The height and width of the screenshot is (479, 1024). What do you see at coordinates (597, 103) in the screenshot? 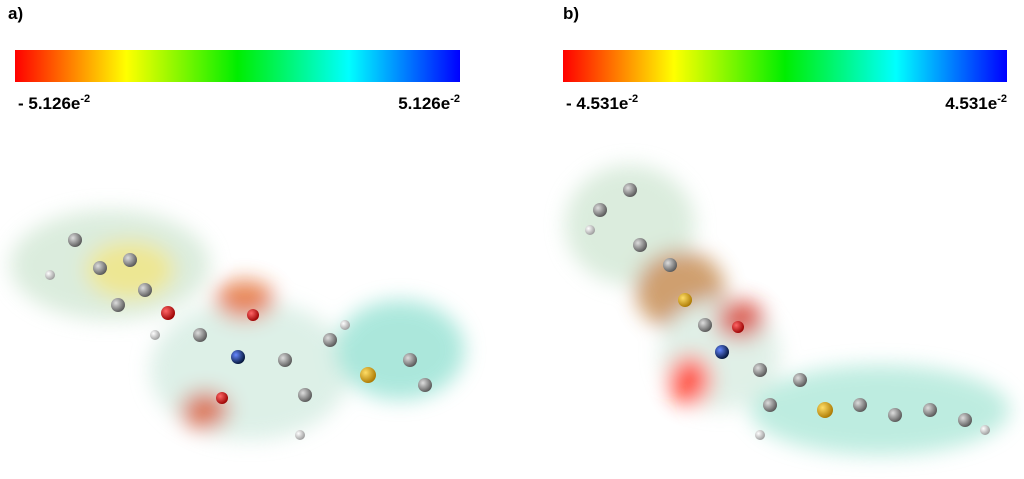
I see `scale-min-mantissa: - 4.531e` at bounding box center [597, 103].